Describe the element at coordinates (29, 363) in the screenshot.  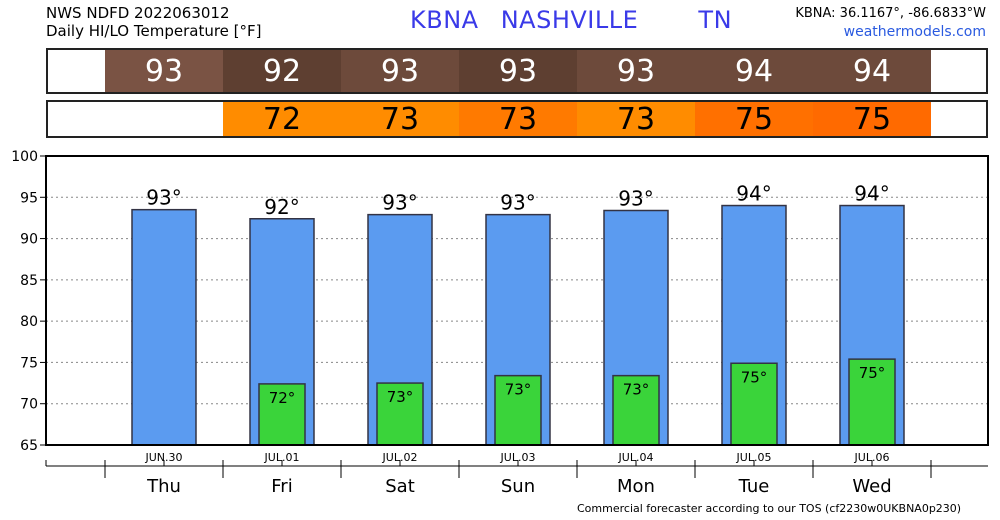
I see `y-tick-label: 75` at that location.